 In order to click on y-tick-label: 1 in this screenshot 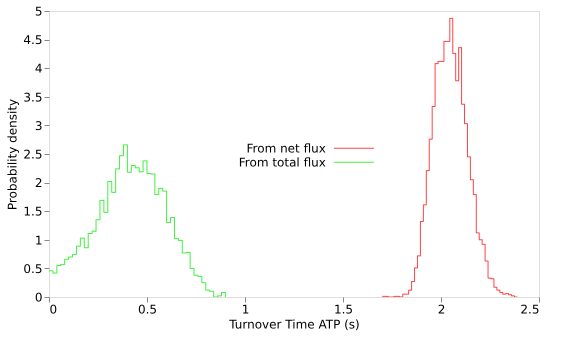, I will do `click(38, 240)`.